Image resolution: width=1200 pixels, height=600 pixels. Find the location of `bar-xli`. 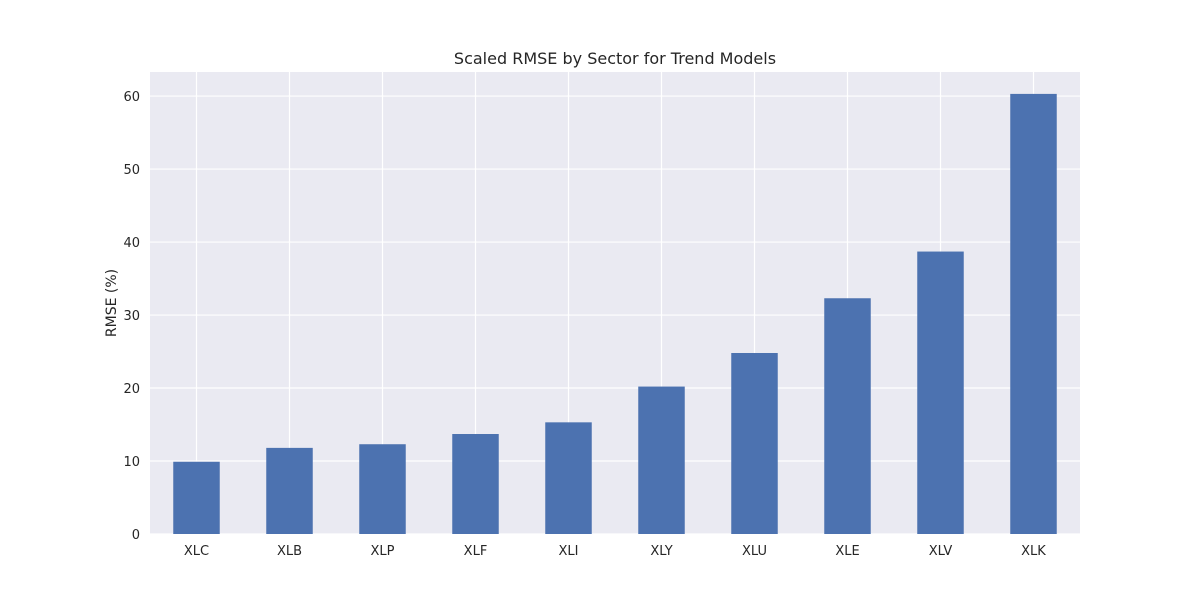

bar-xli is located at coordinates (568, 478).